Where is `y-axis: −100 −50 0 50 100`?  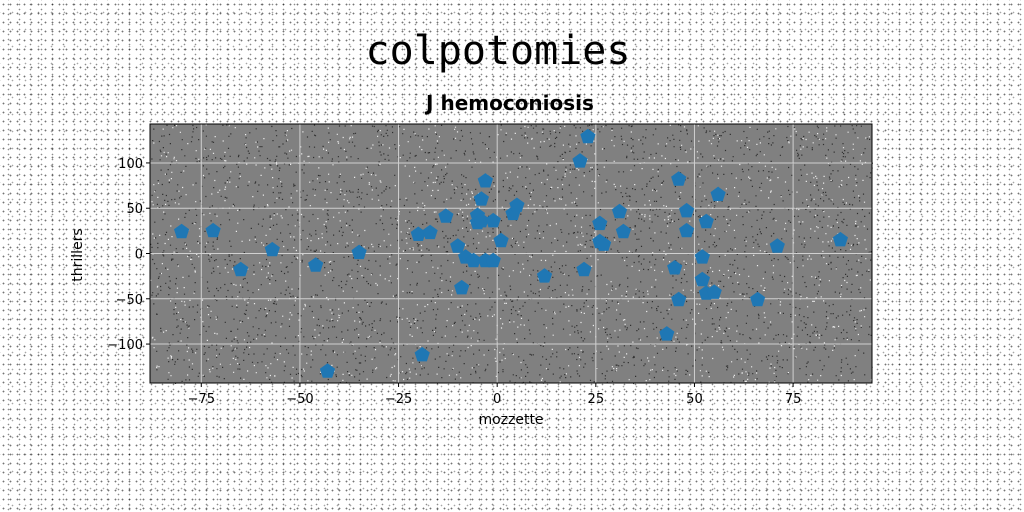
y-axis: −100 −50 0 50 100 is located at coordinates (128, 255).